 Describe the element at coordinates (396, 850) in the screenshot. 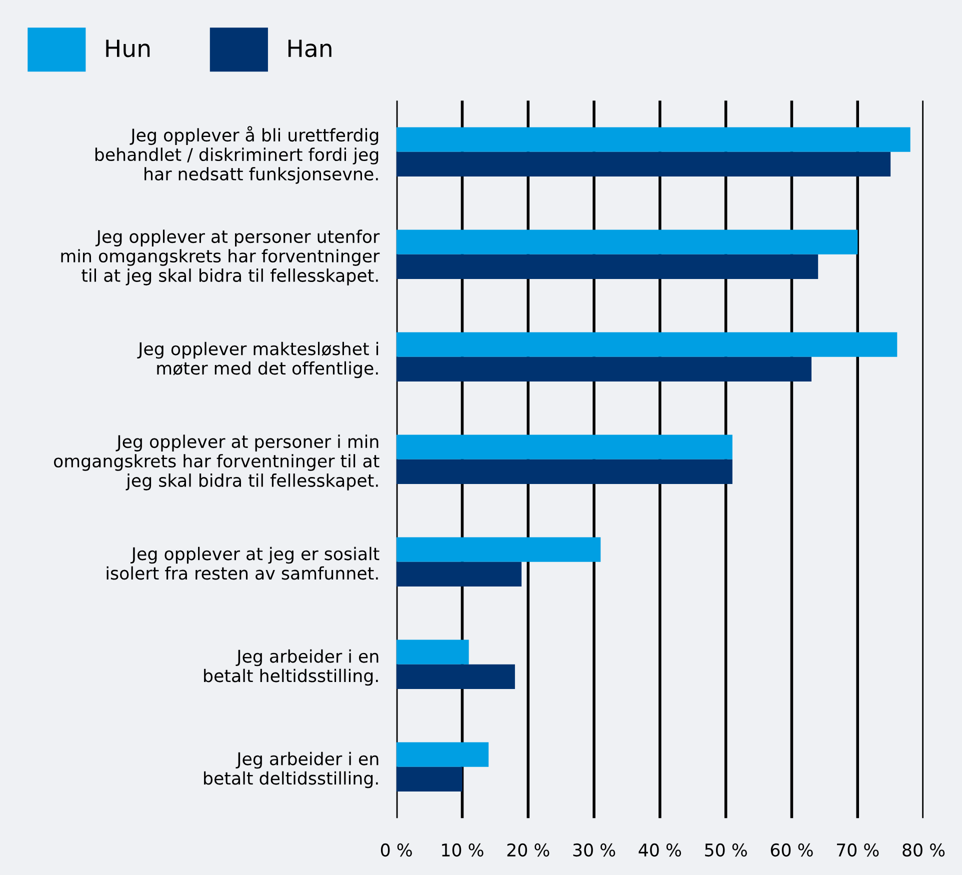

I see `x-tick-label: 0 %` at that location.